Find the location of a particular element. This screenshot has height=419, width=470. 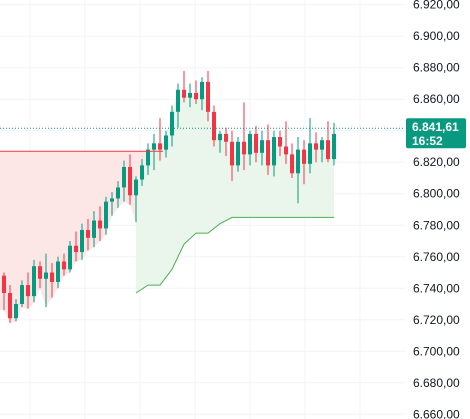

y-tick-label: 6.700,00 is located at coordinates (436, 351).